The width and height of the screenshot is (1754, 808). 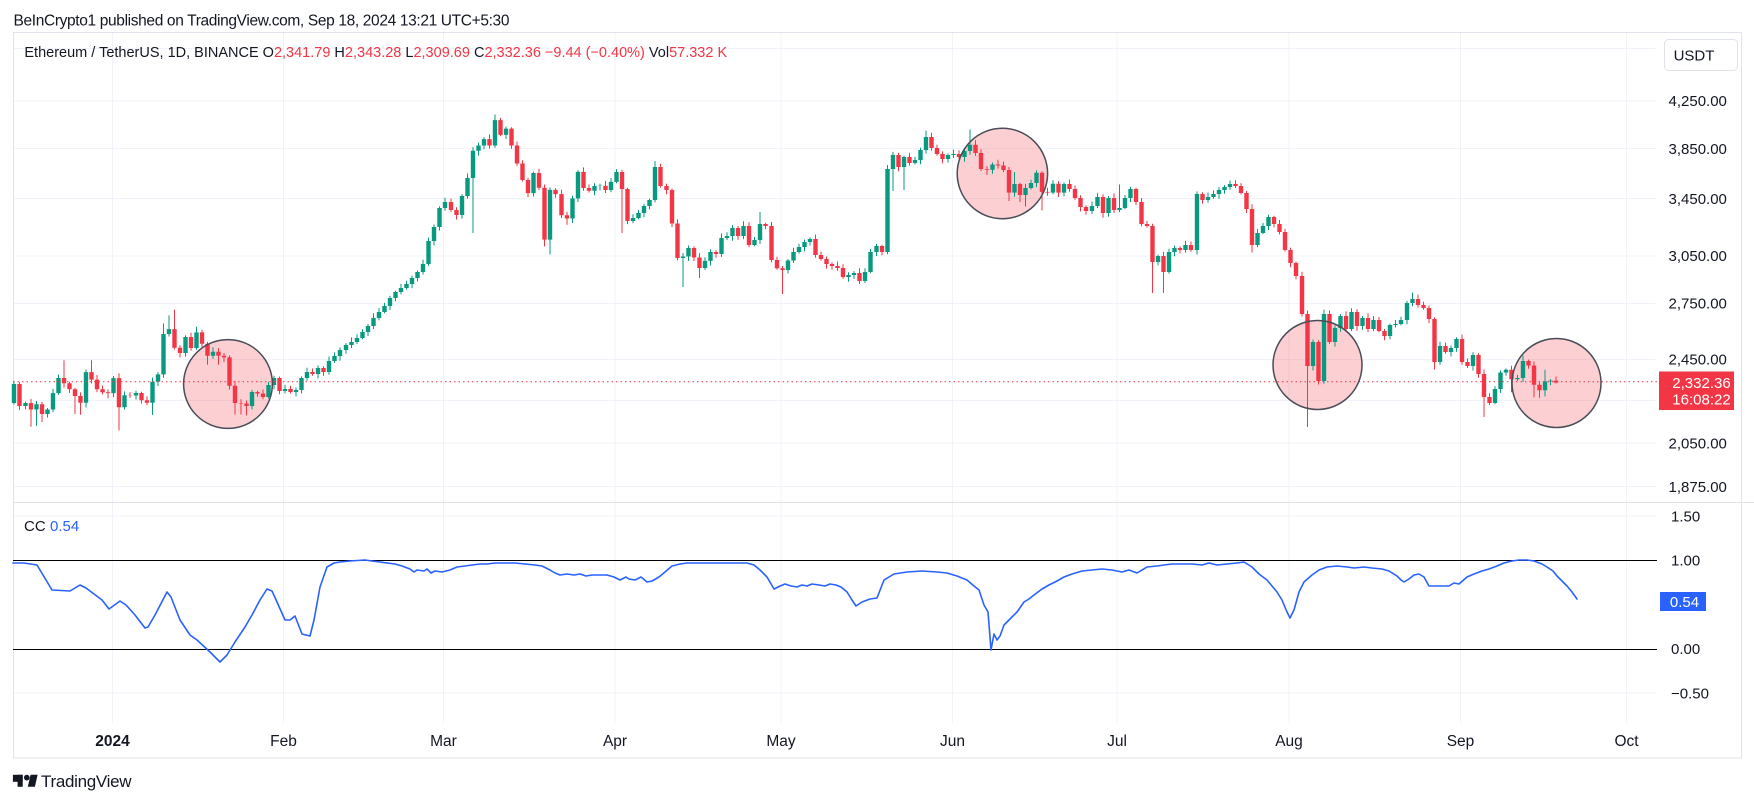 What do you see at coordinates (615, 741) in the screenshot?
I see `svg-text: Apr` at bounding box center [615, 741].